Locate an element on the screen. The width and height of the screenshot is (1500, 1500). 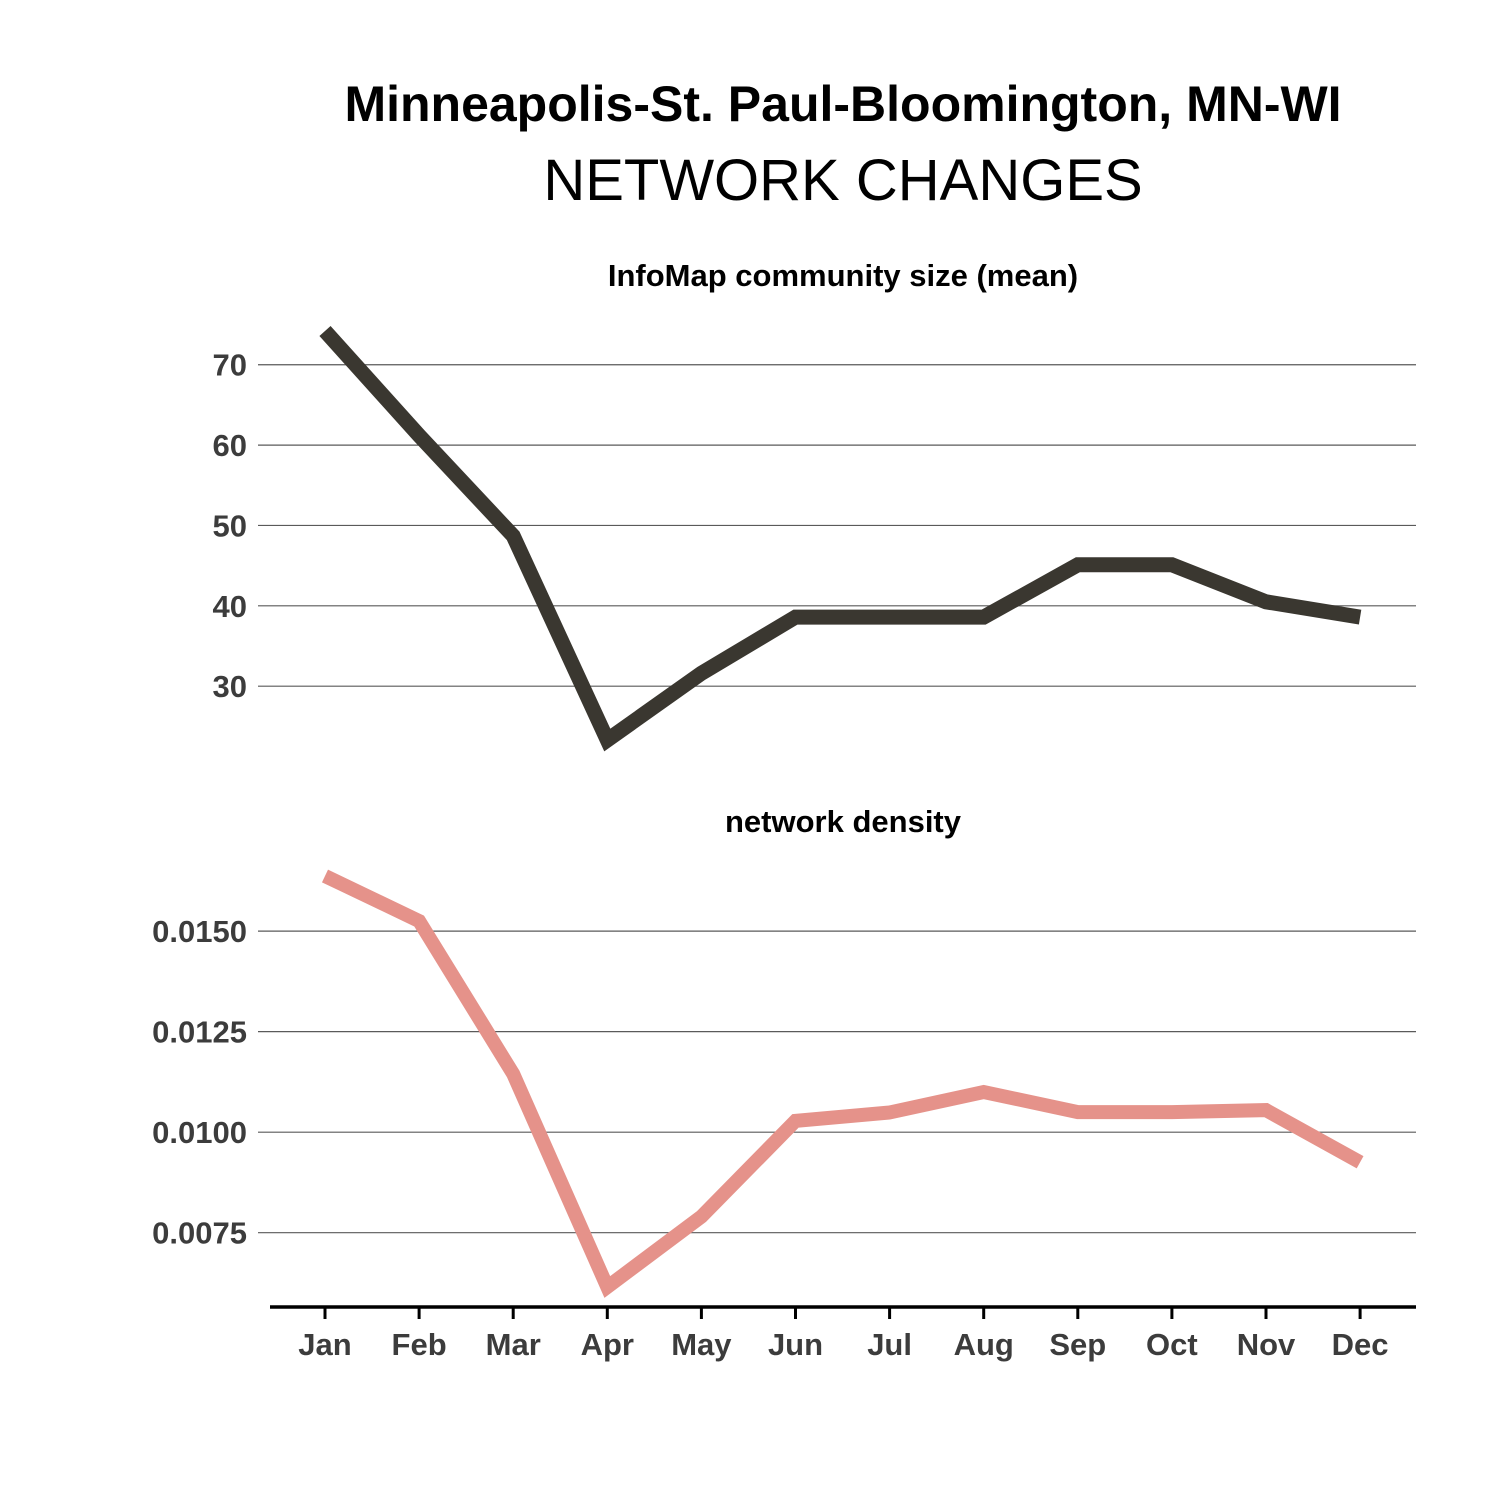
y-tick-label: 0.0150 is located at coordinates (199, 931).